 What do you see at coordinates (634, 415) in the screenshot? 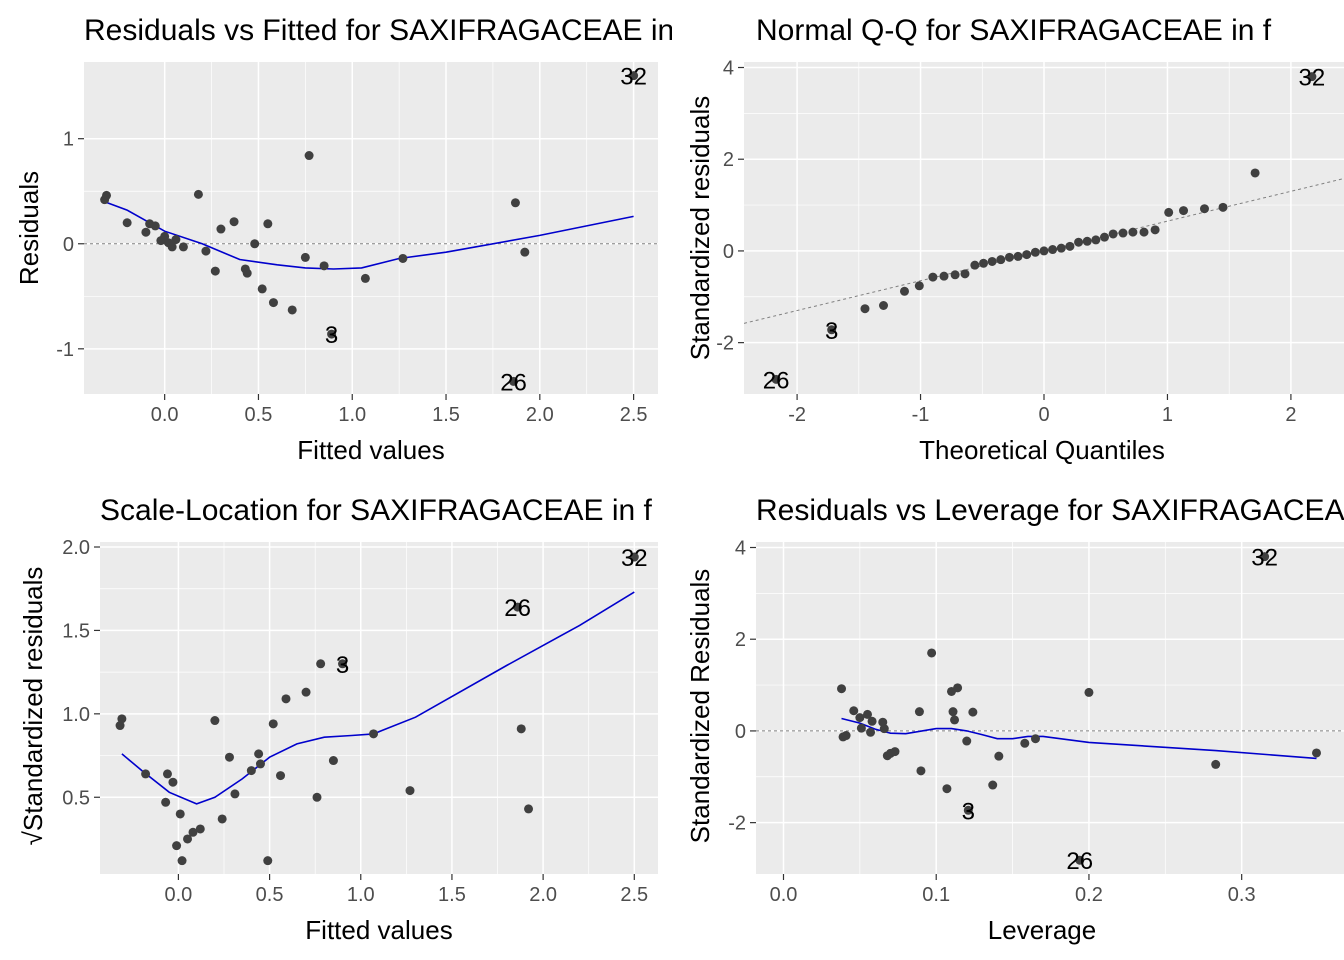
I see `x-tick-label: 2.5` at bounding box center [634, 415].